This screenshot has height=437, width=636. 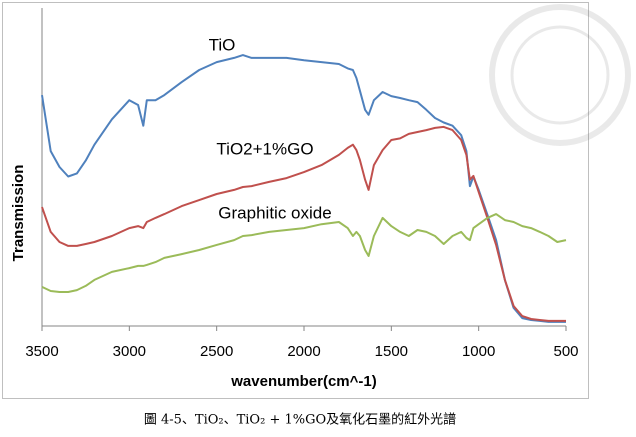 I want to click on series-label: TiO, so click(x=222, y=44).